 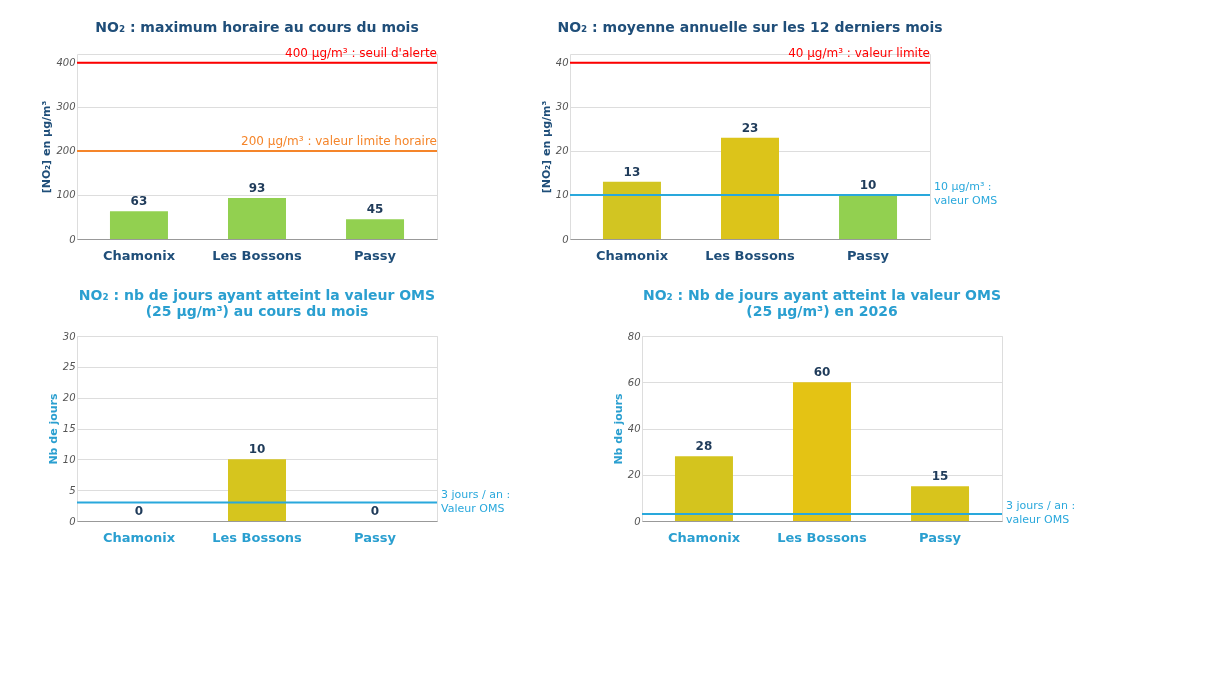 What do you see at coordinates (375, 209) in the screenshot?
I see `data-label: 45` at bounding box center [375, 209].